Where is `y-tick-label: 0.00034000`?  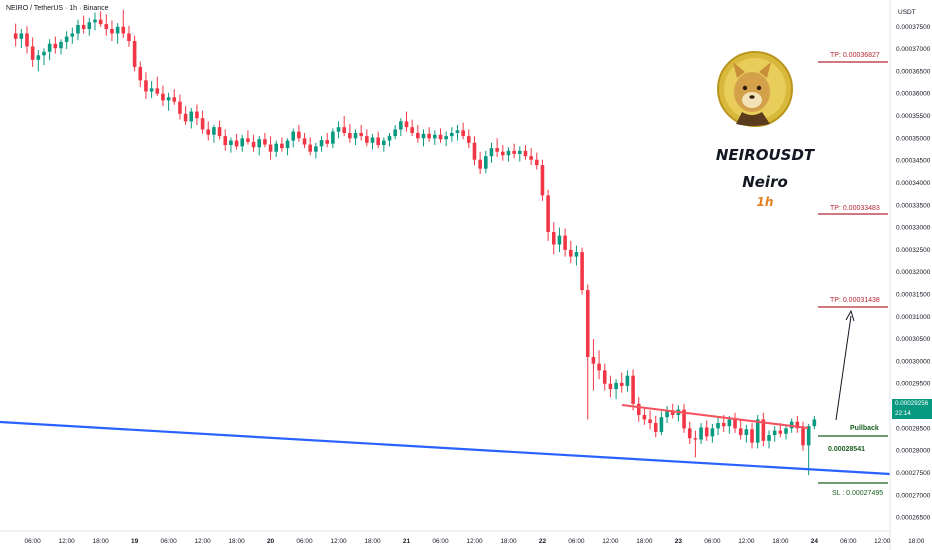
y-tick-label: 0.00034000 is located at coordinates (913, 183).